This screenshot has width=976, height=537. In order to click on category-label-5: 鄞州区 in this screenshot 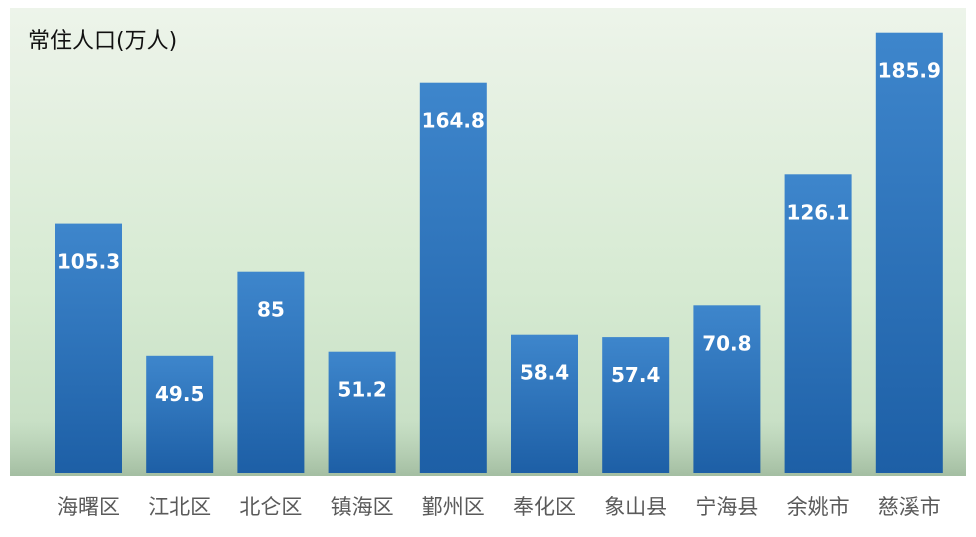, I will do `click(453, 507)`.